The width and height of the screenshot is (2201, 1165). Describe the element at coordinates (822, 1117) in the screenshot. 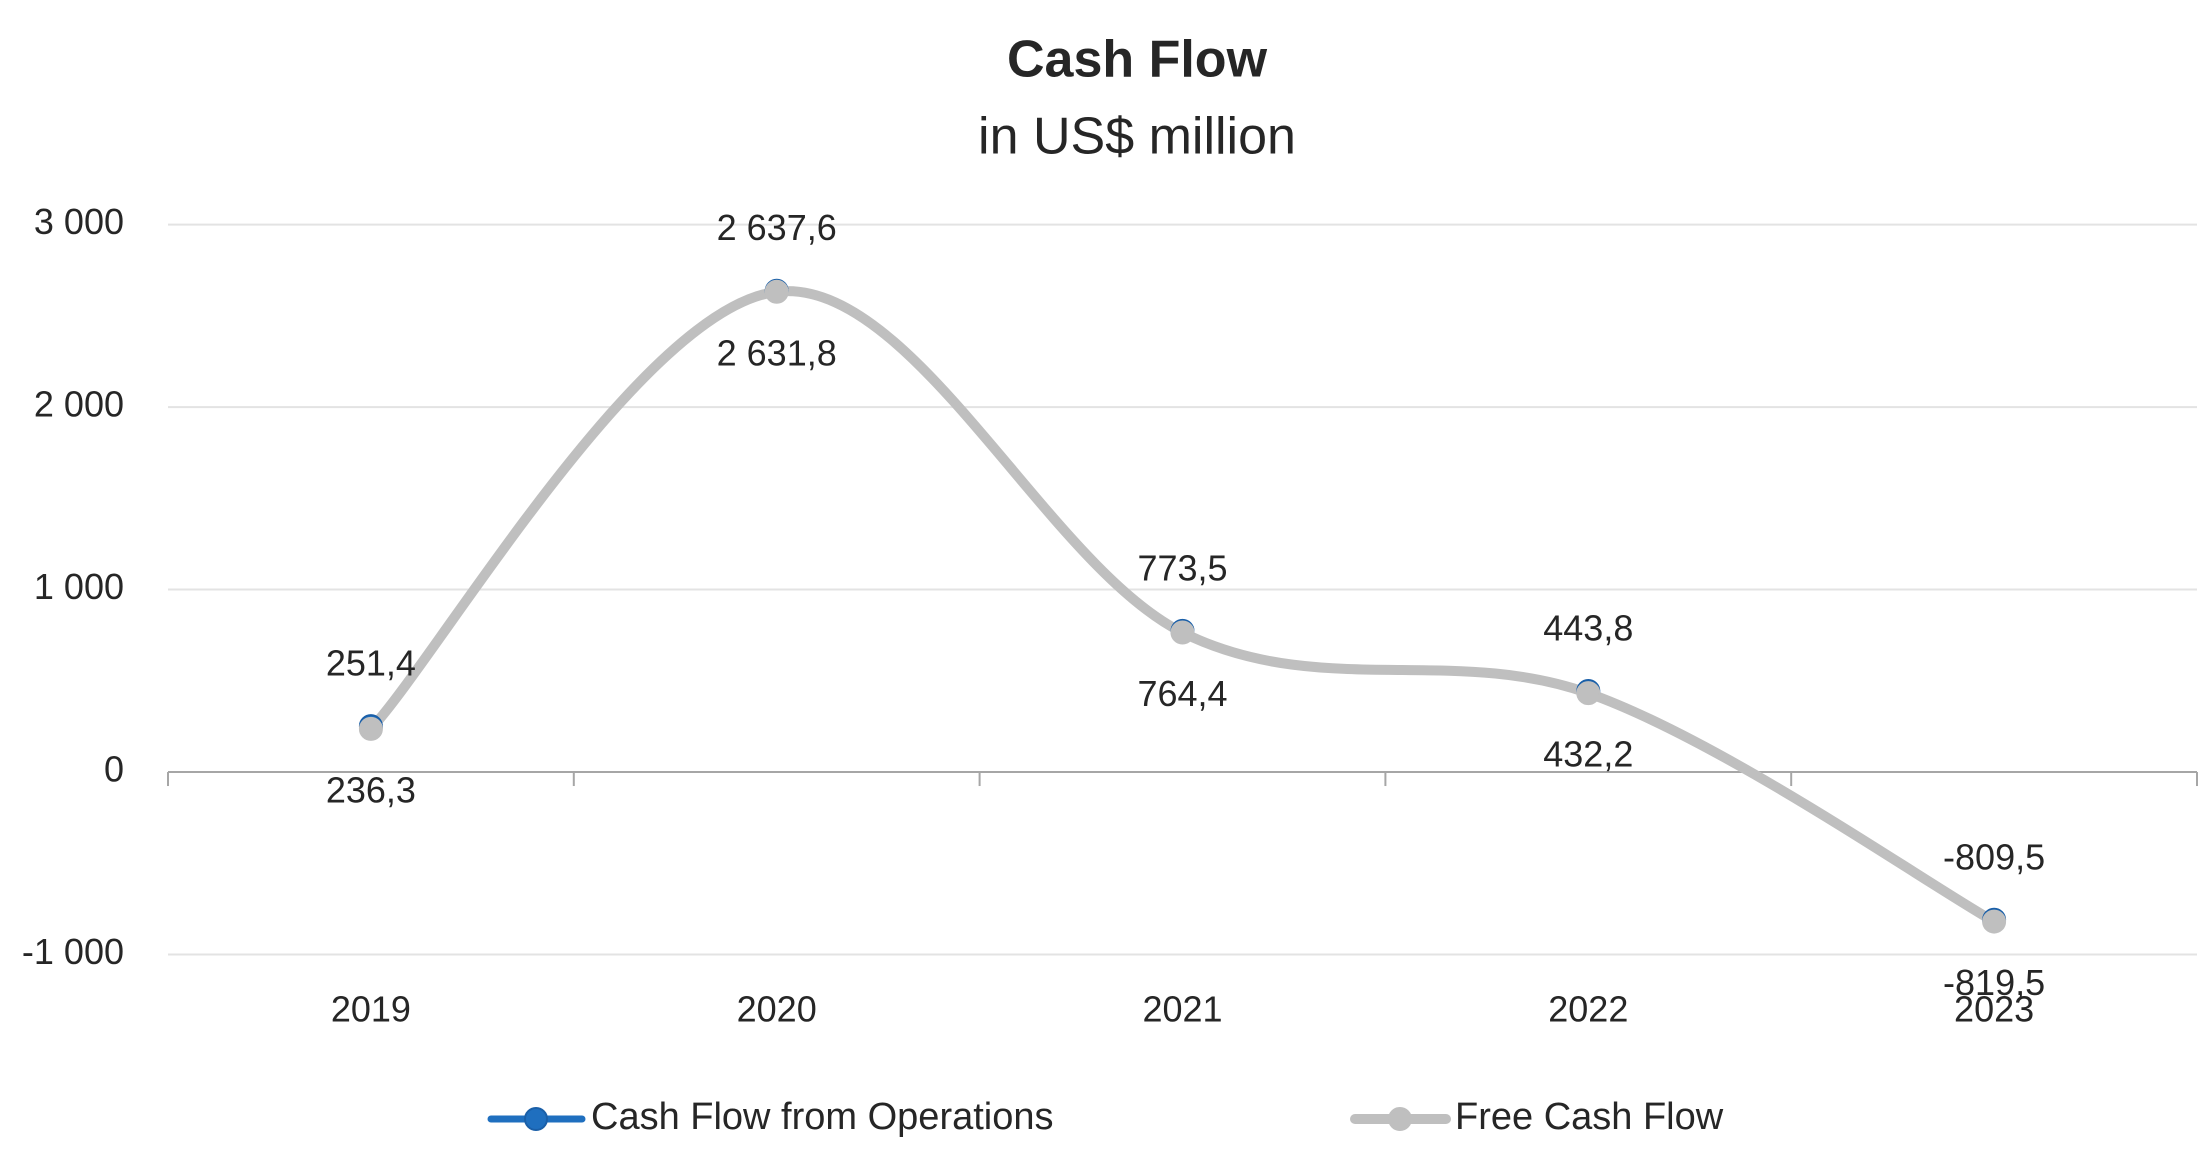

I see `legend-label: Cash Flow from Operations` at that location.